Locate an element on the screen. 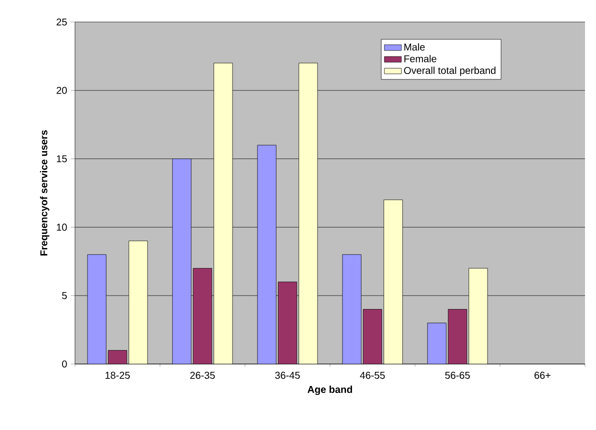 The image size is (596, 430). x-tick-label: 66+ is located at coordinates (542, 375).